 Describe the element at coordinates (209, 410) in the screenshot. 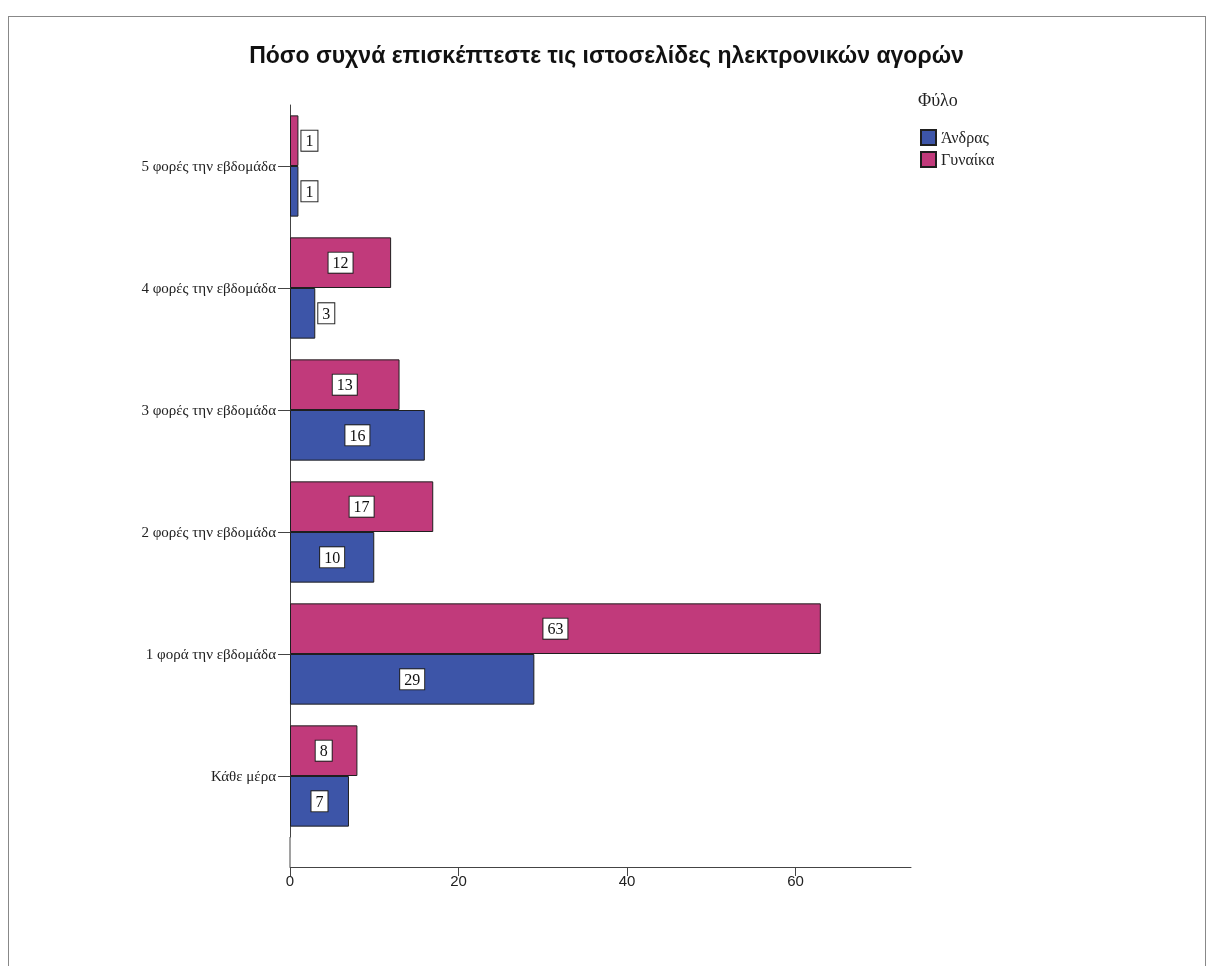

I see `y-tick-label: 3 φορές την εβδομάδα` at that location.